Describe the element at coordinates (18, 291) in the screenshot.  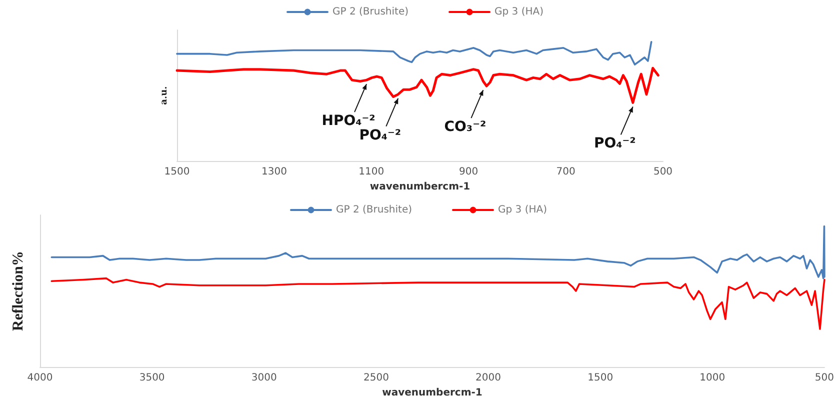
I see `y-axis-title: Reflection%` at that location.